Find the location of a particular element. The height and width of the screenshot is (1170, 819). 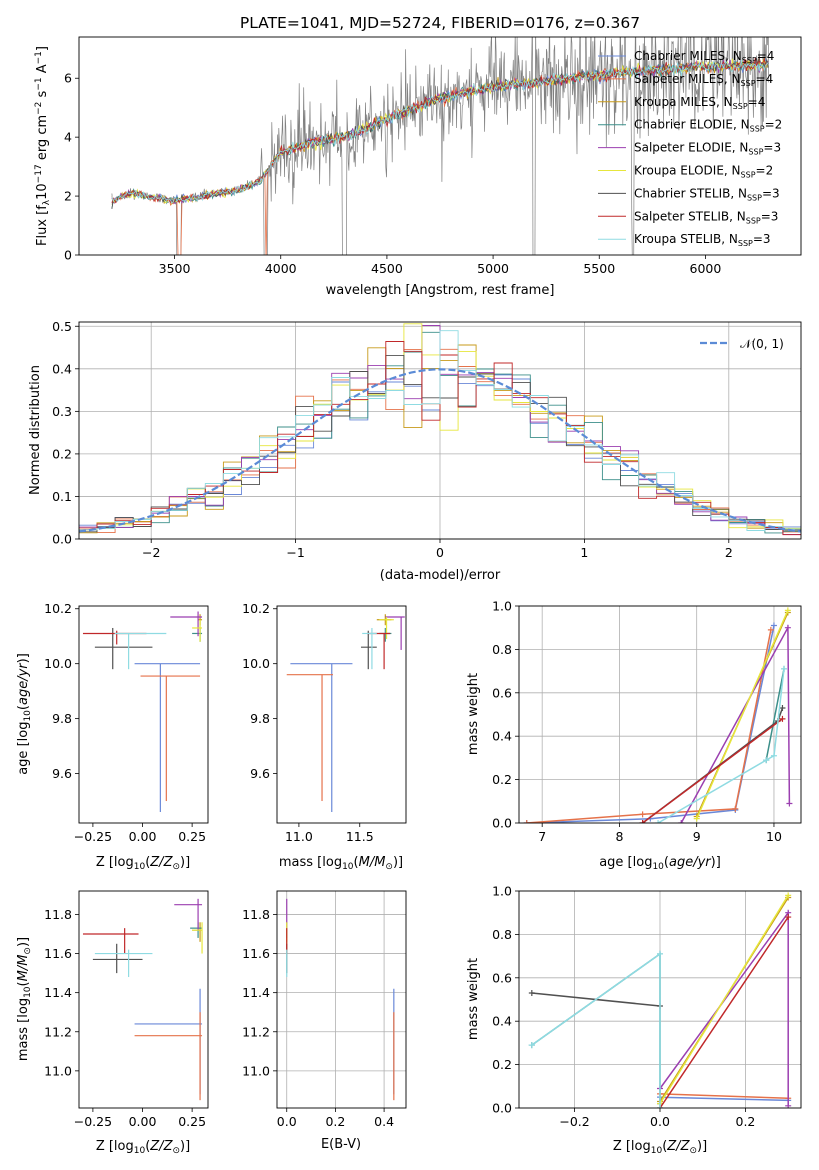

ticks: 3500 4000 4500 5000 5500 6000 0 2 4 6 is located at coordinates (392, 173).